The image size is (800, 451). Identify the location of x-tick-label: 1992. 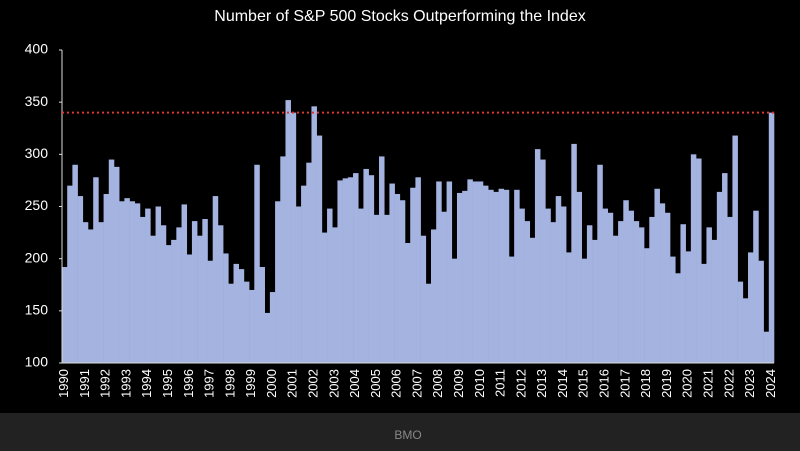
(105, 383).